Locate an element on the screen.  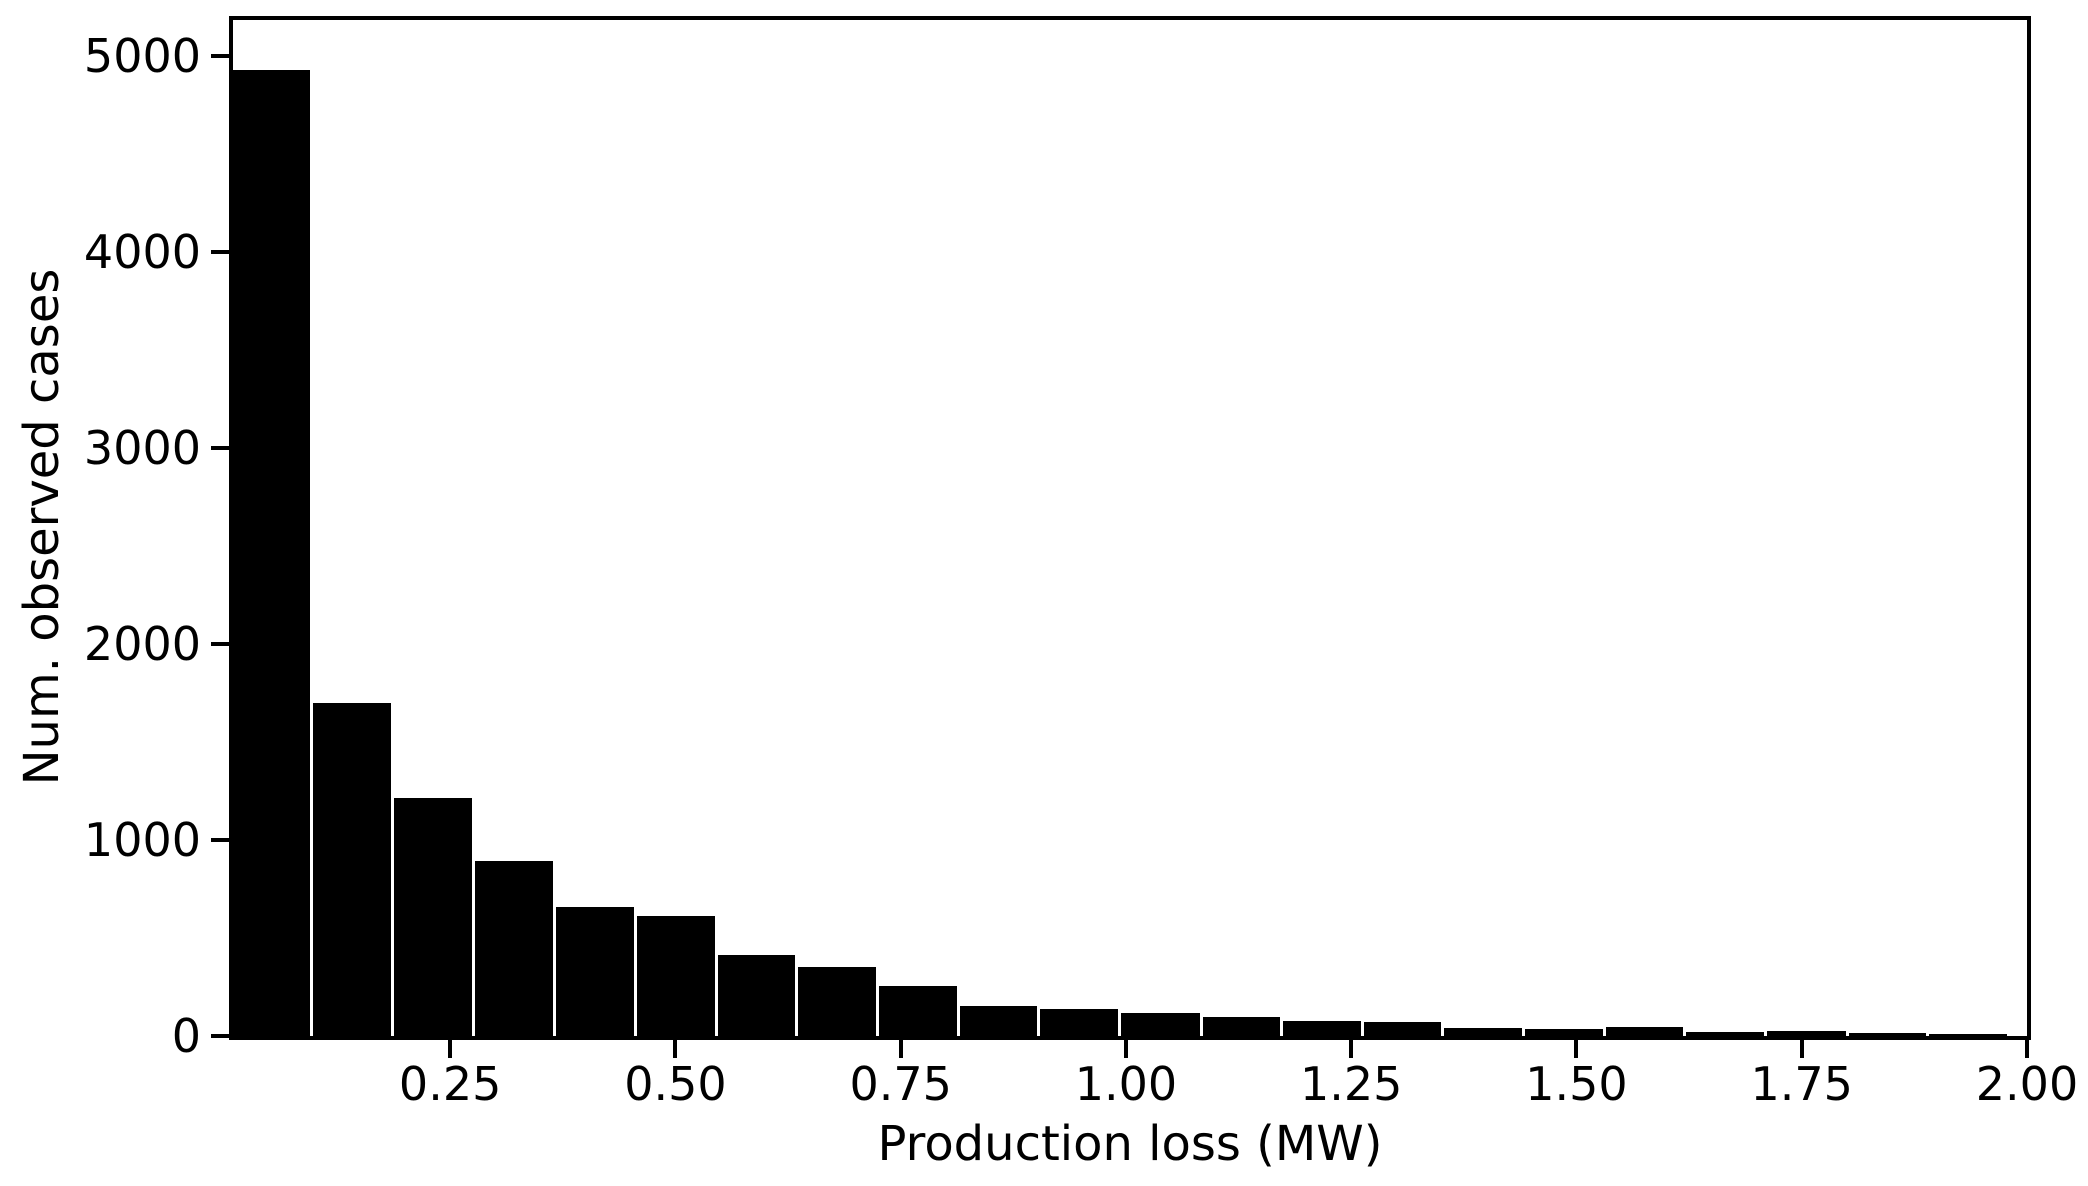
x-axis-tick-labels: 0.25 0.50 0.75 1.00 1.25 1.50 1.75 2.00 is located at coordinates (1155, 1086).